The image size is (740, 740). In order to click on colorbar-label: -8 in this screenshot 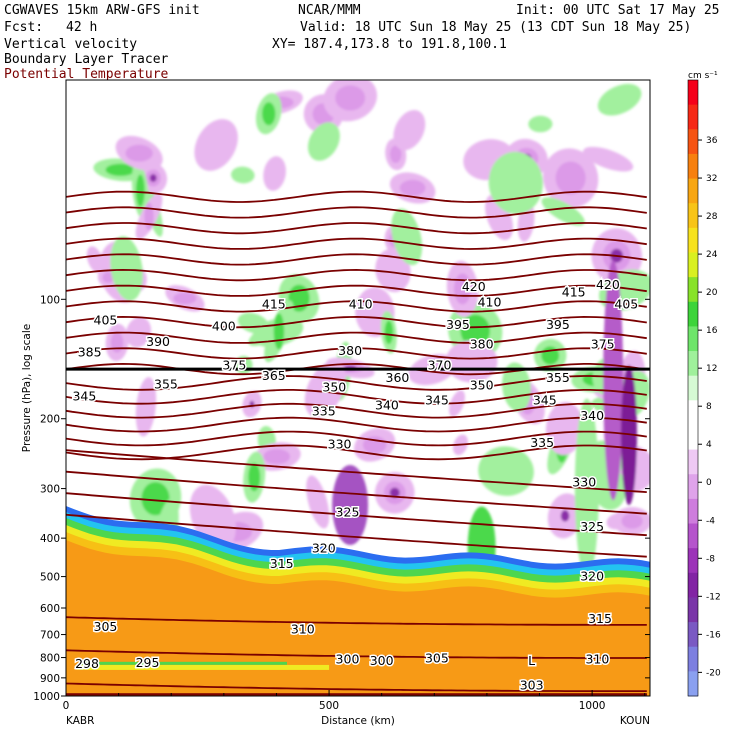, I will do `click(710, 559)`.